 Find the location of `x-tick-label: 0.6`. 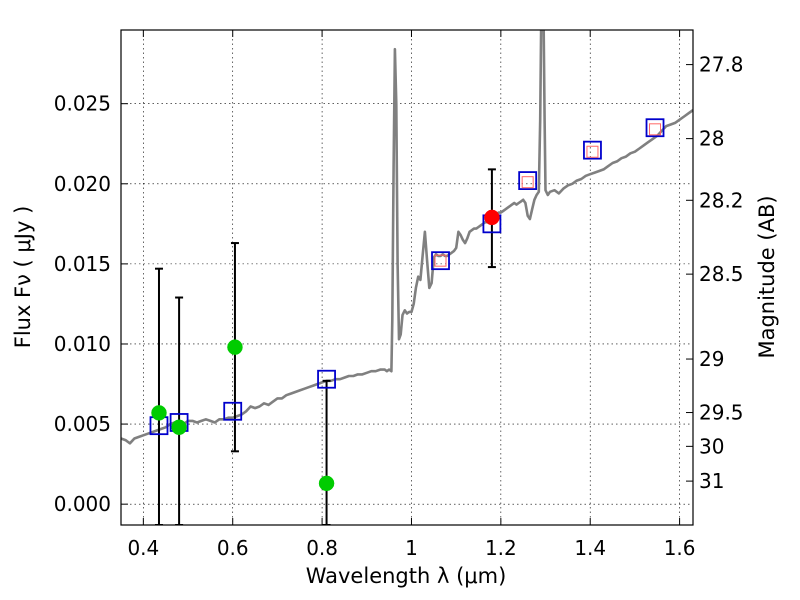

x-tick-label: 0.6 is located at coordinates (233, 548).